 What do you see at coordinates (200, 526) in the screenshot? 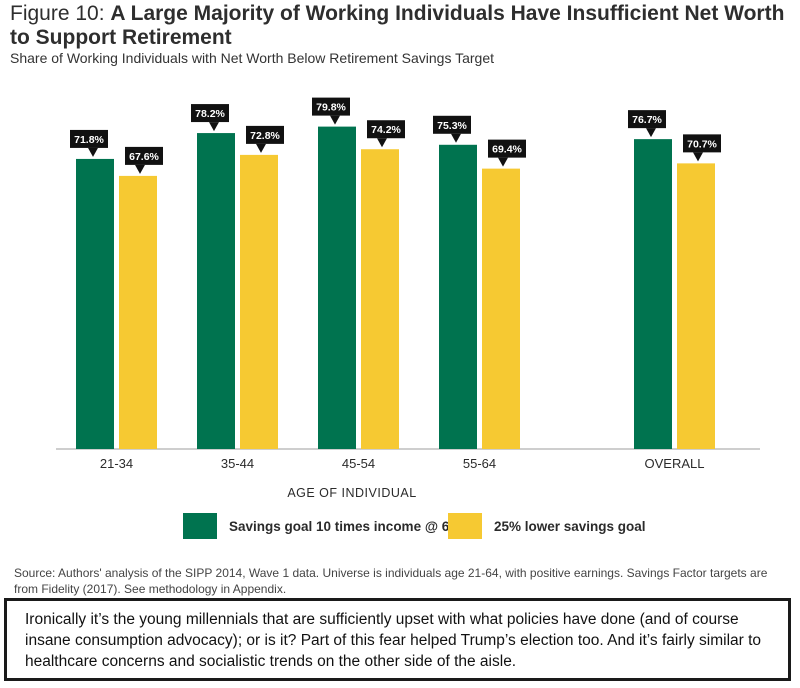
I see `legend-swatch-green` at bounding box center [200, 526].